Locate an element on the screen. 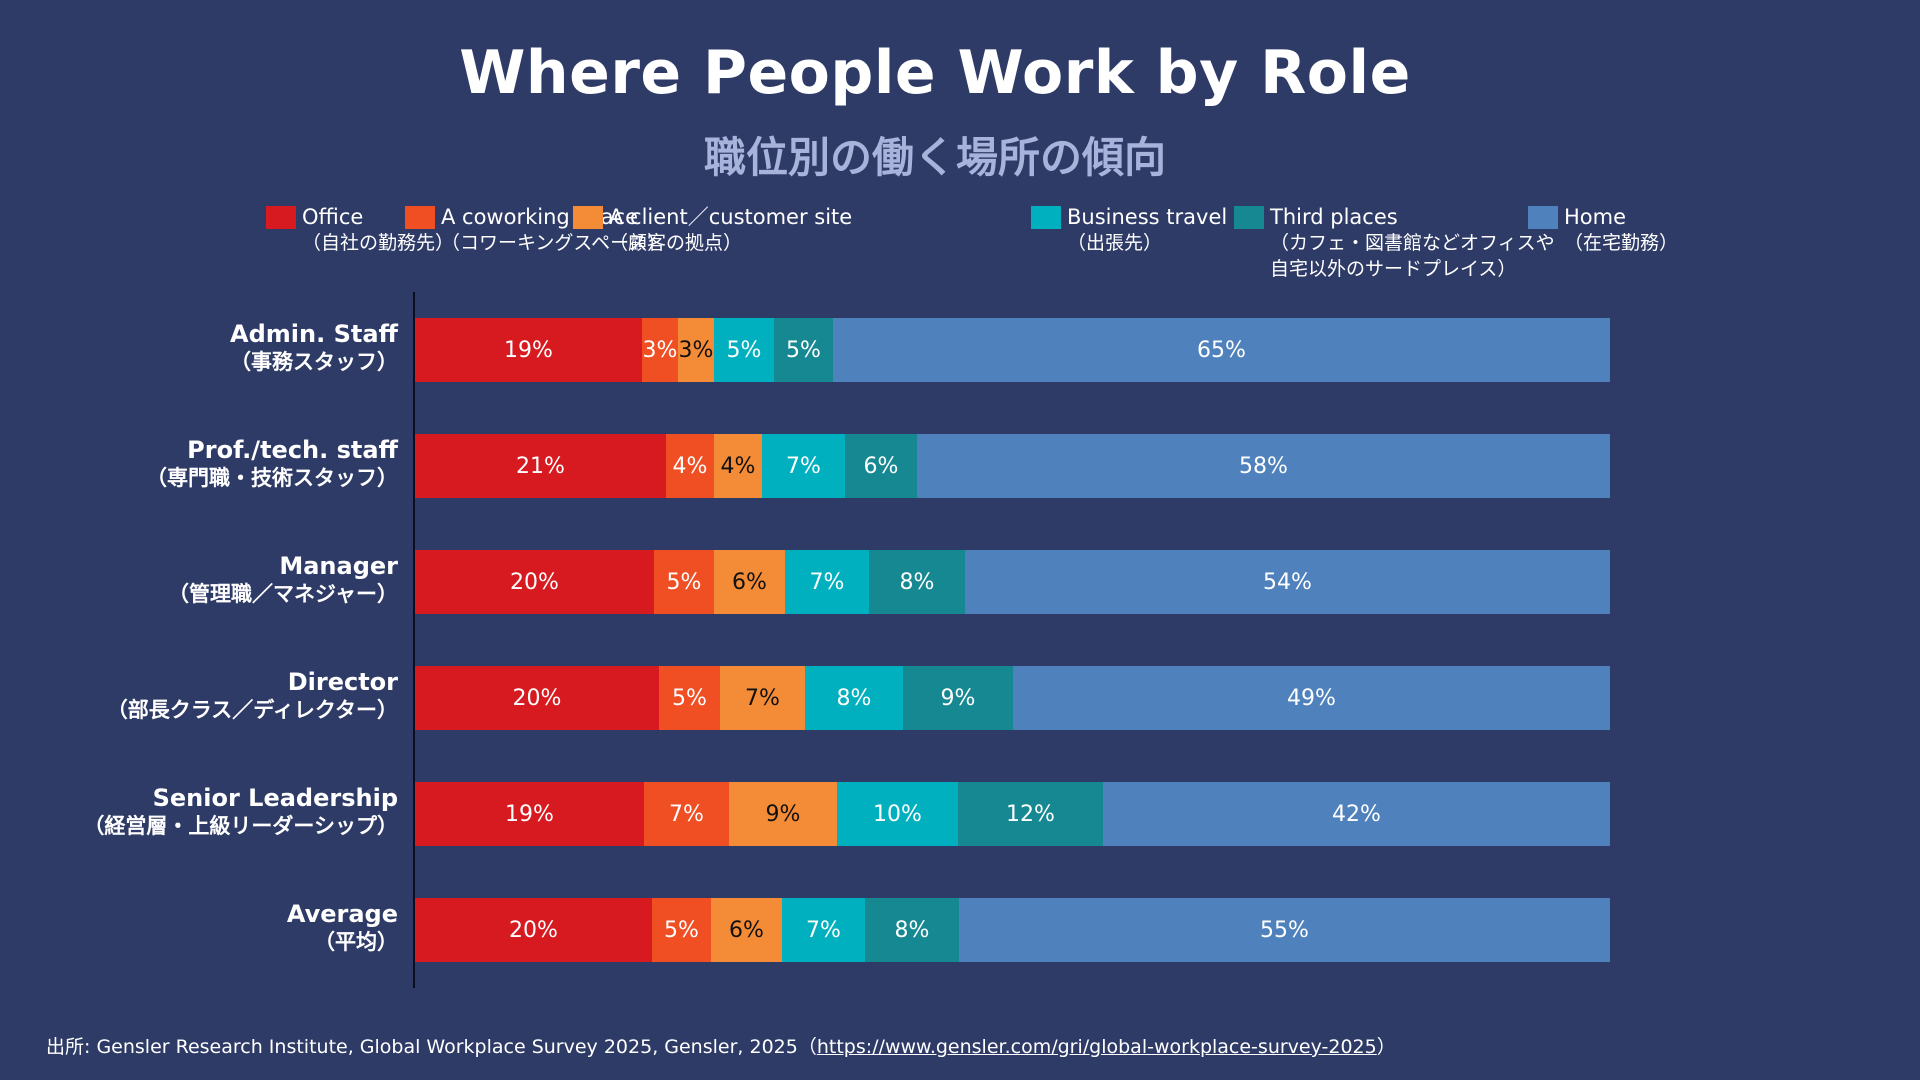 This screenshot has width=1920, height=1080. row-label-ja: （経営層・上級リーダーシップ） is located at coordinates (240, 826).